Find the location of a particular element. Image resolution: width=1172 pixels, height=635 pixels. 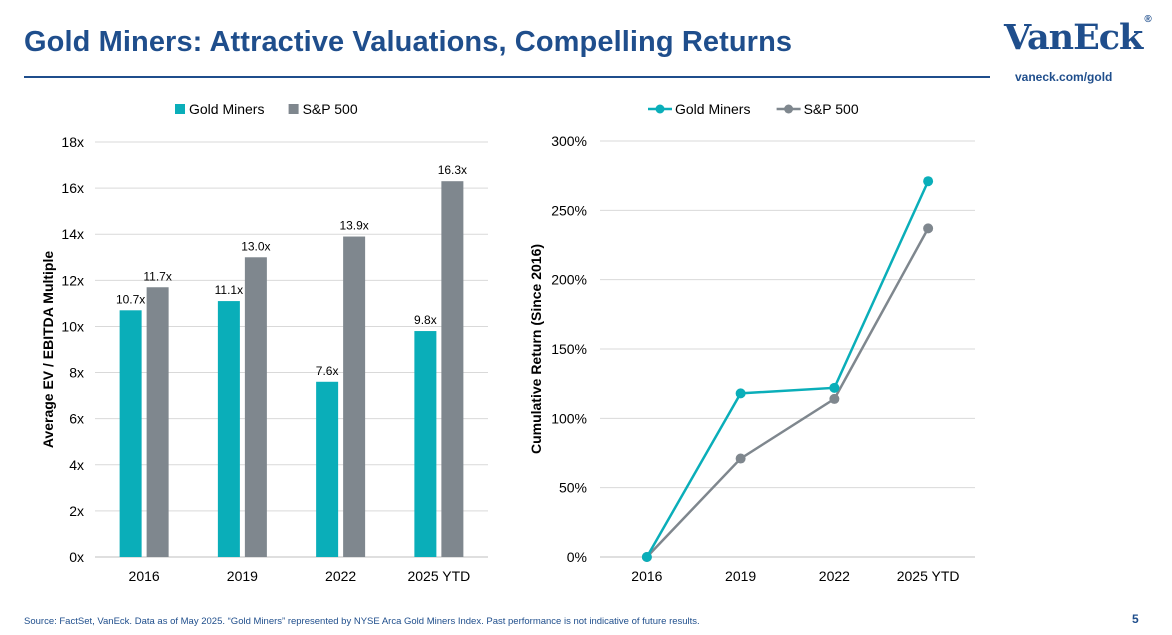

bar-y-tick-label: 12x is located at coordinates (72, 280).